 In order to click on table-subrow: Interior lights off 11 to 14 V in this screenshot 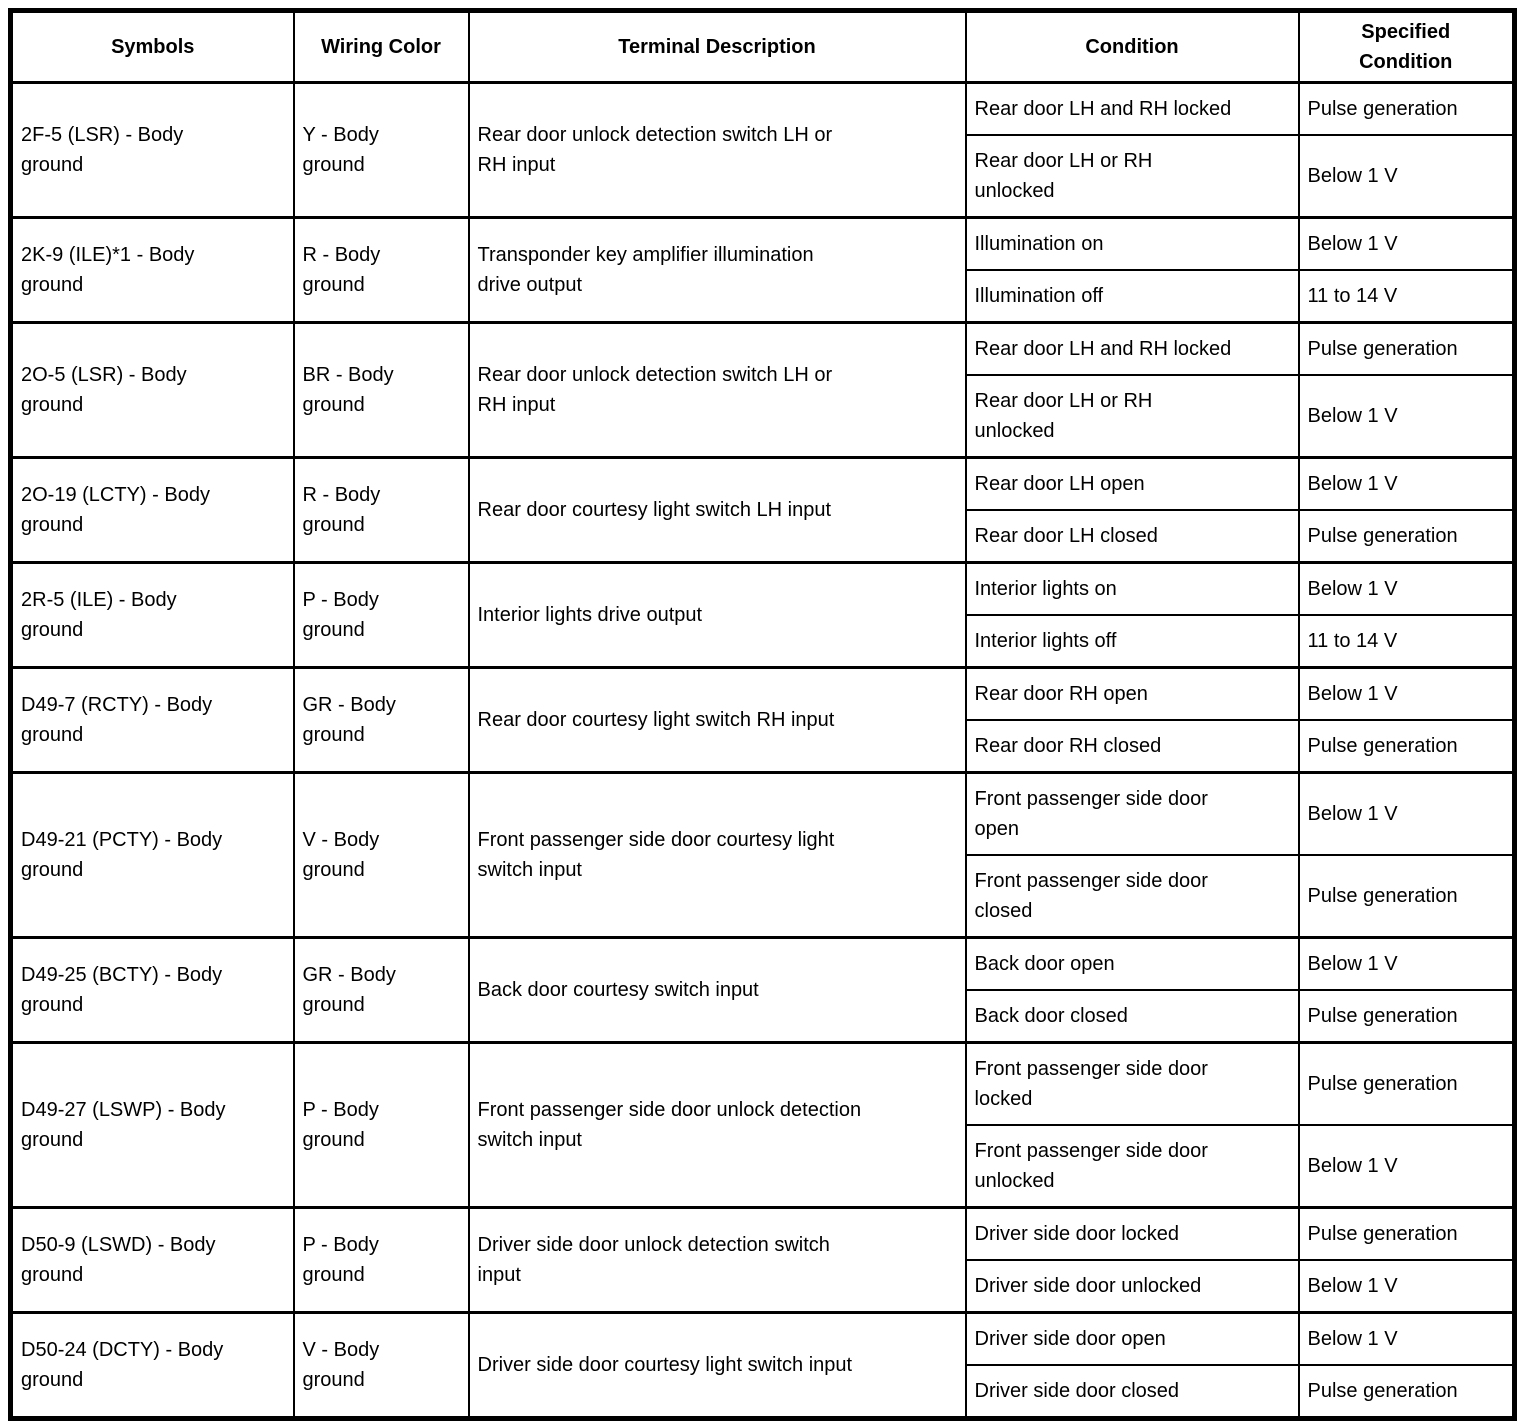, I will do `click(763, 641)`.